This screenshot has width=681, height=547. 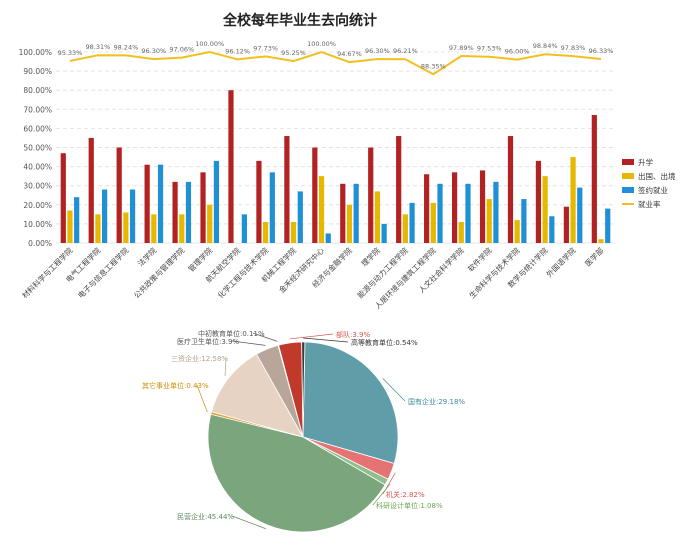 I want to click on data-label: 97.83%, so click(x=573, y=48).